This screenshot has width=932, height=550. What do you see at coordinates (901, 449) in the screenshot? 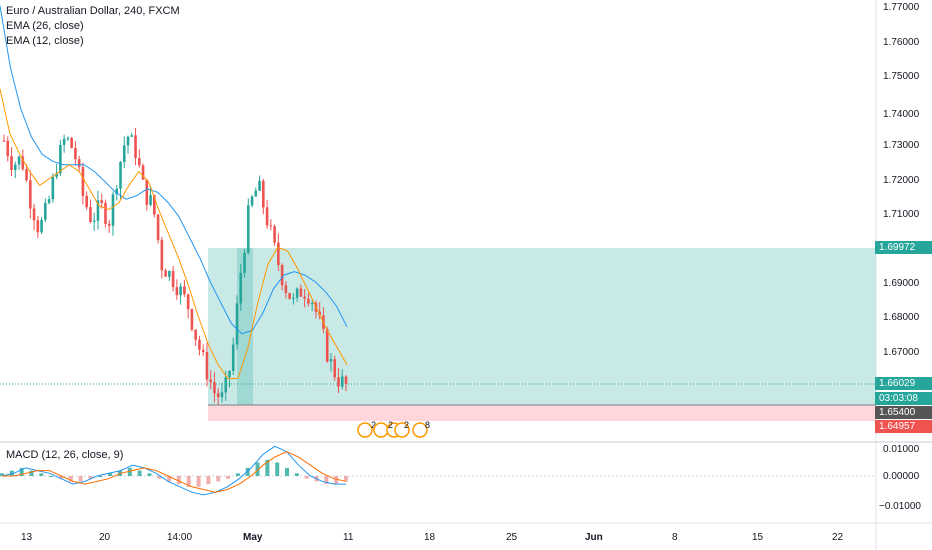
I see `macd-tick: 0.01000` at bounding box center [901, 449].